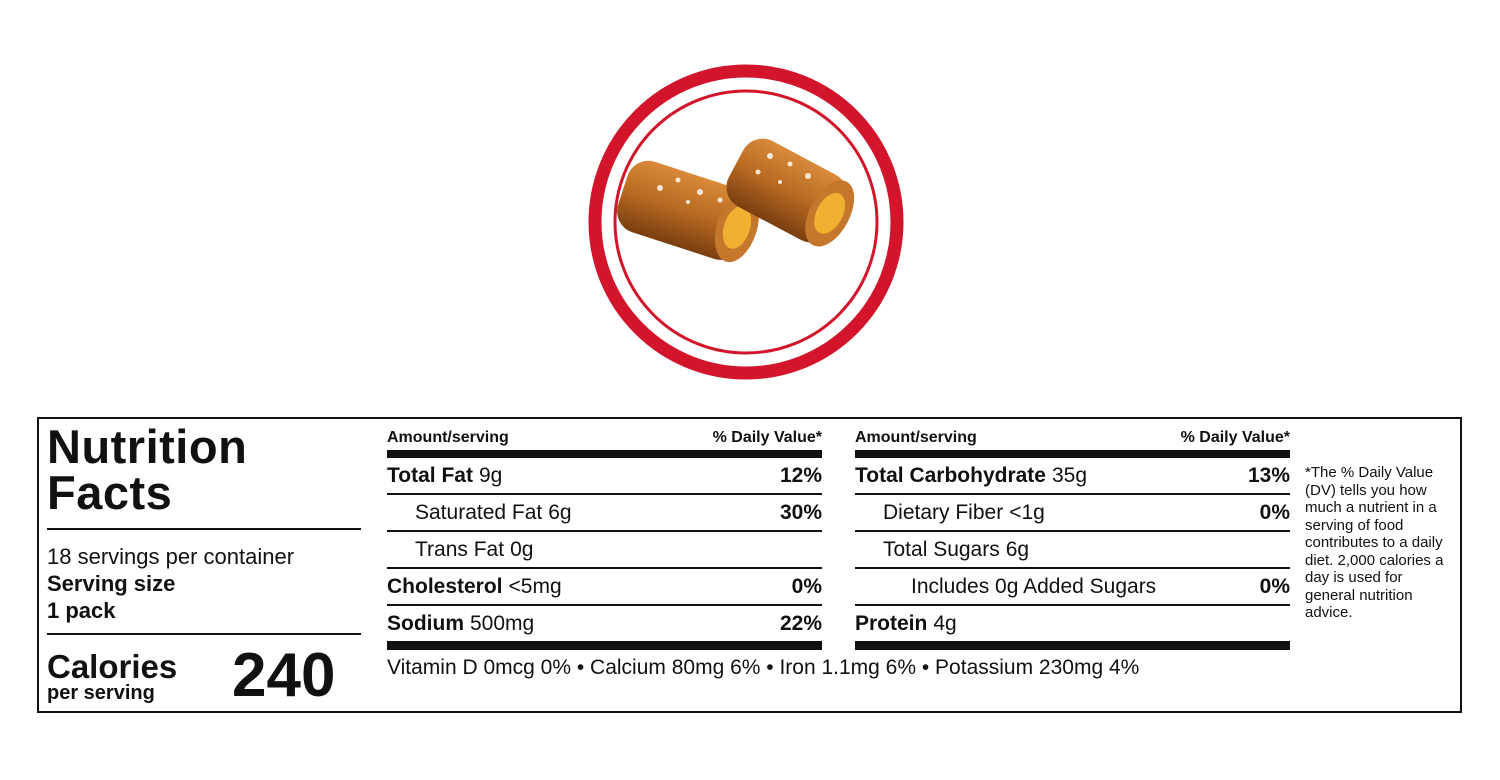  I want to click on nutrient-name: Includes 0g Added Sugars, so click(1034, 586).